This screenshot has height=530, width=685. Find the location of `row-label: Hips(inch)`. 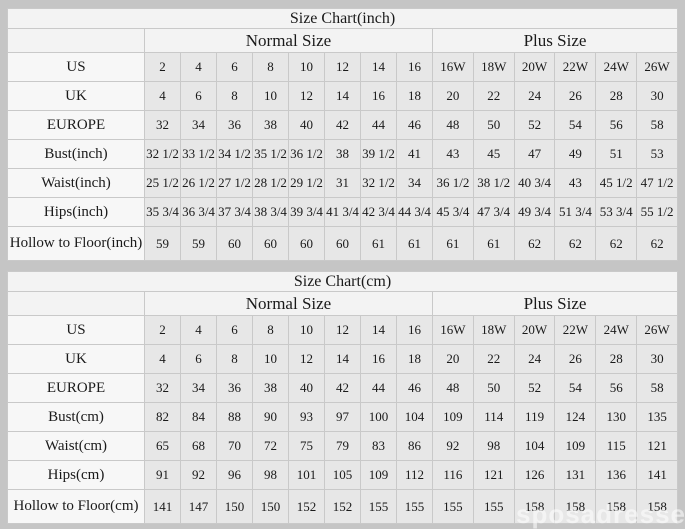

row-label: Hips(inch) is located at coordinates (76, 212).